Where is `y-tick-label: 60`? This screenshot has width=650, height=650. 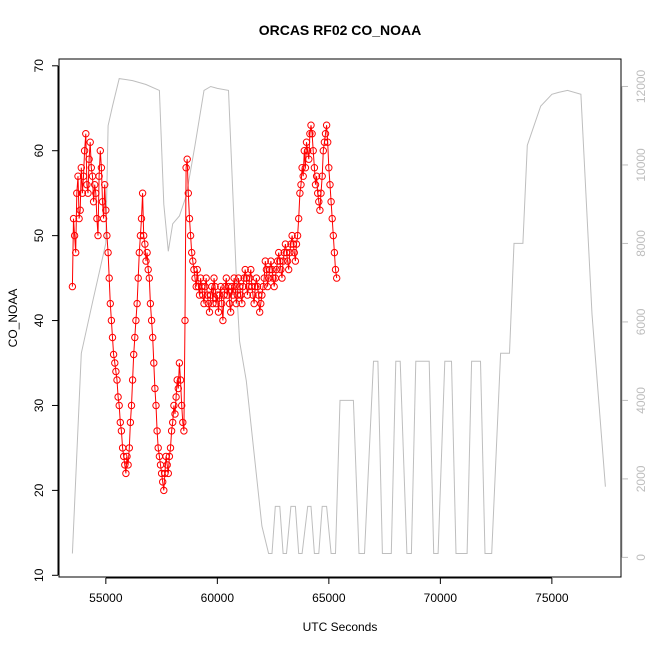
y-tick-label: 60 is located at coordinates (39, 151).